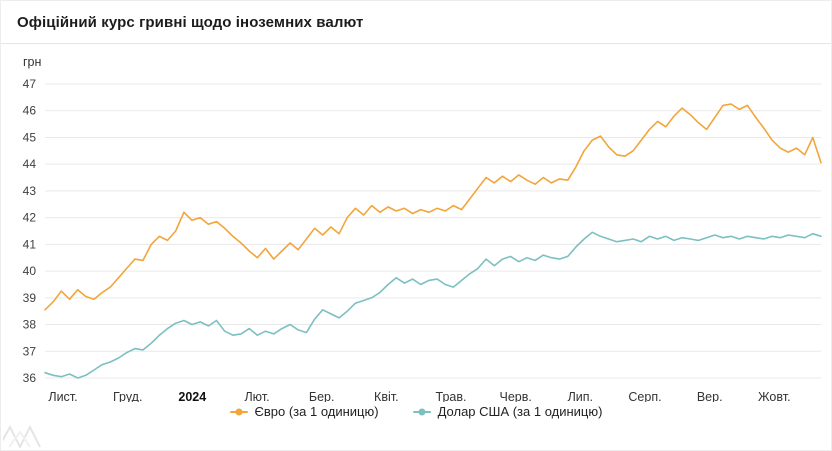 Image resolution: width=832 pixels, height=451 pixels. What do you see at coordinates (644, 396) in the screenshot?
I see `x-tick-label: Серп.` at bounding box center [644, 396].